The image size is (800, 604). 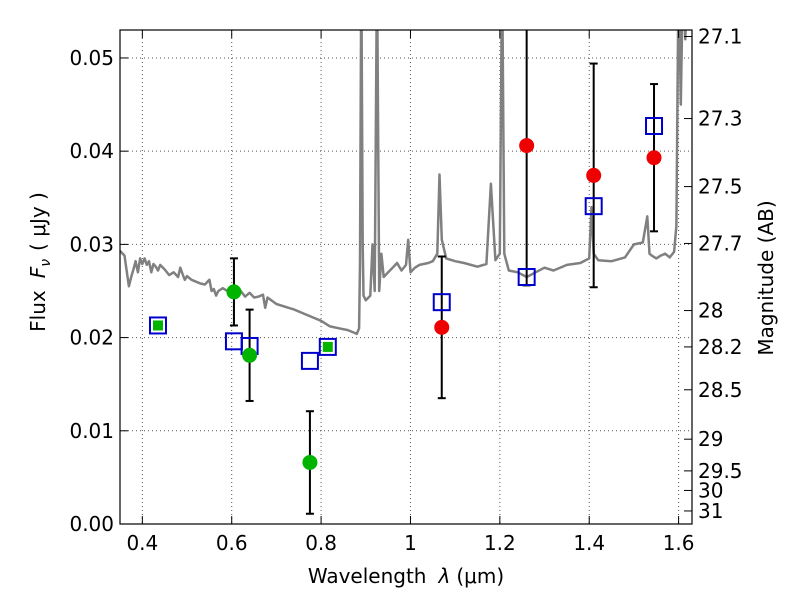 What do you see at coordinates (321, 543) in the screenshot?
I see `x-tick-label: 0.8` at bounding box center [321, 543].